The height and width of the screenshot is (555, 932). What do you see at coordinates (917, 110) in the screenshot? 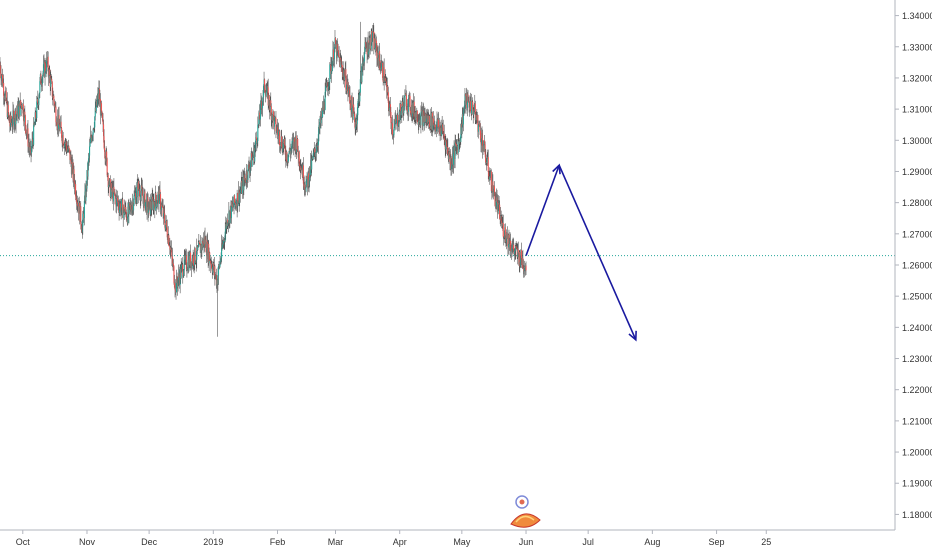
I see `y-tick-label: 1.31000` at bounding box center [917, 110].